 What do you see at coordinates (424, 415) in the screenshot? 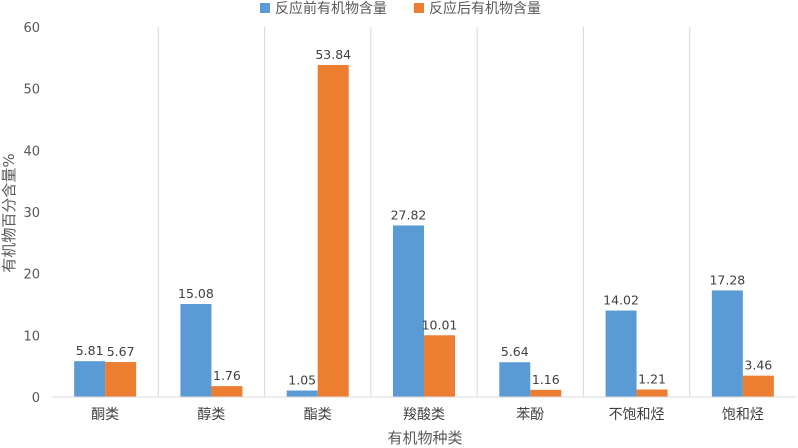
I see `category-label: 羧酸类` at bounding box center [424, 415].